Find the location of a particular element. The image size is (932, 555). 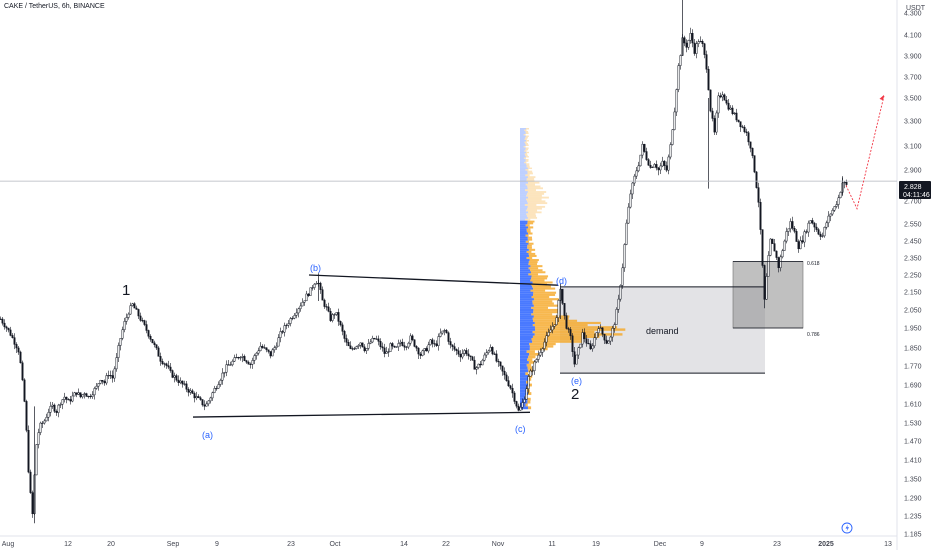

time-tick-label: Sep is located at coordinates (173, 544).